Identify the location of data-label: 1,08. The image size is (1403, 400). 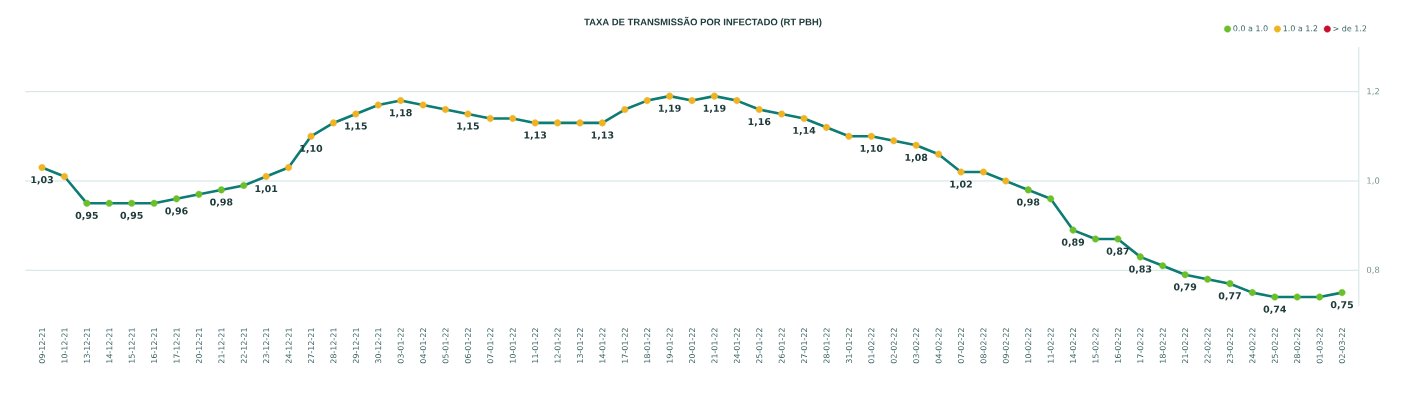
(916, 158).